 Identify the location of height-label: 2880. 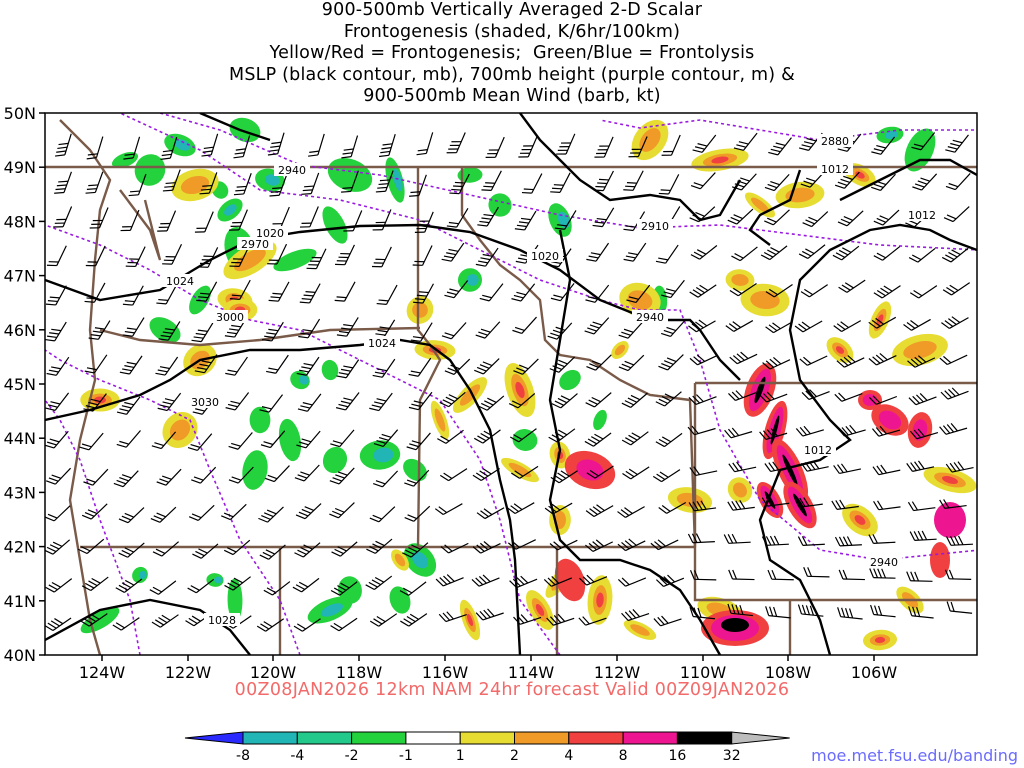
(835, 141).